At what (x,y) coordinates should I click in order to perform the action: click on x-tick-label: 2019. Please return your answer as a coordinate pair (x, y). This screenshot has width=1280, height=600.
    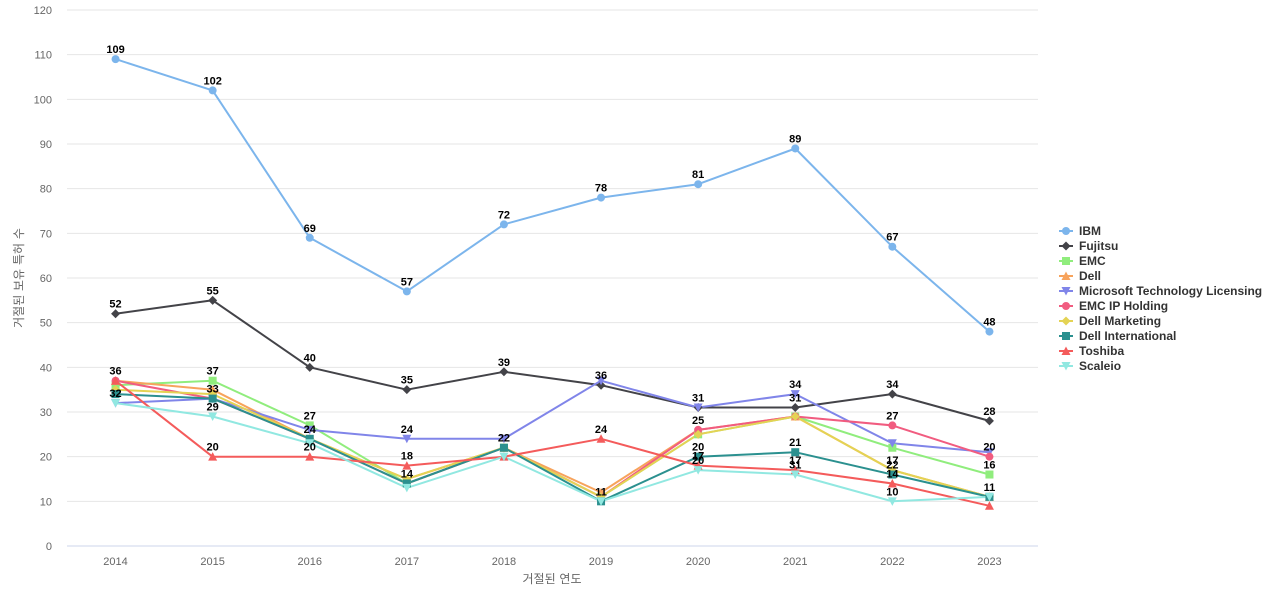
    Looking at the image, I should click on (601, 562).